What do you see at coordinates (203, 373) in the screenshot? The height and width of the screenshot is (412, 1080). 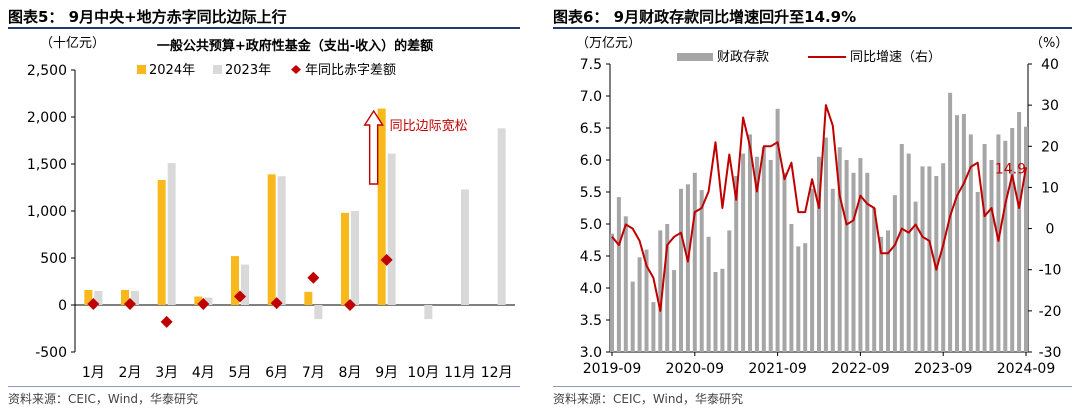 I see `left-x-tick-label: 4月` at bounding box center [203, 373].